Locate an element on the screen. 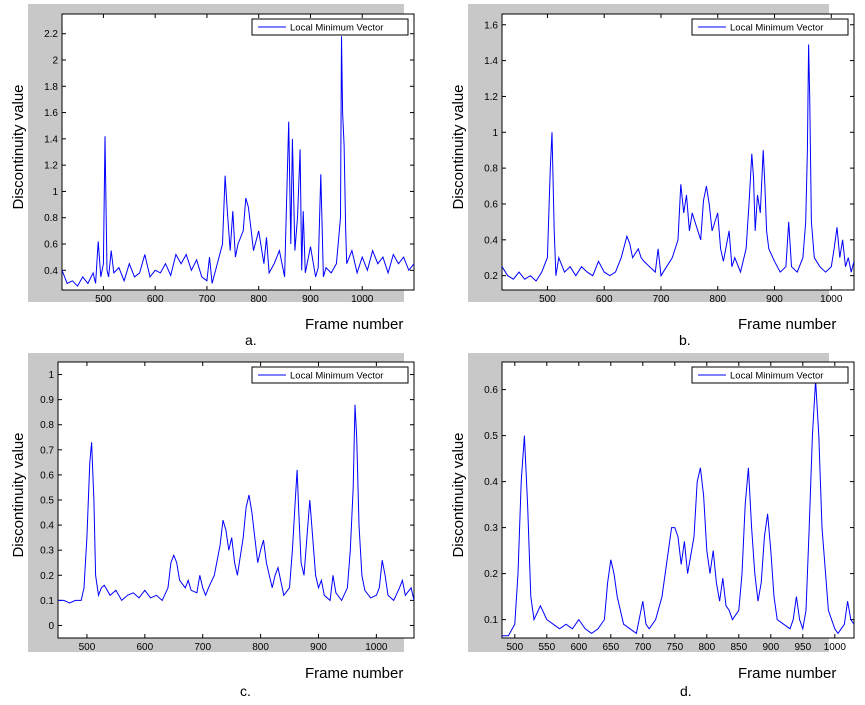  panel-caption: c. is located at coordinates (245, 691).